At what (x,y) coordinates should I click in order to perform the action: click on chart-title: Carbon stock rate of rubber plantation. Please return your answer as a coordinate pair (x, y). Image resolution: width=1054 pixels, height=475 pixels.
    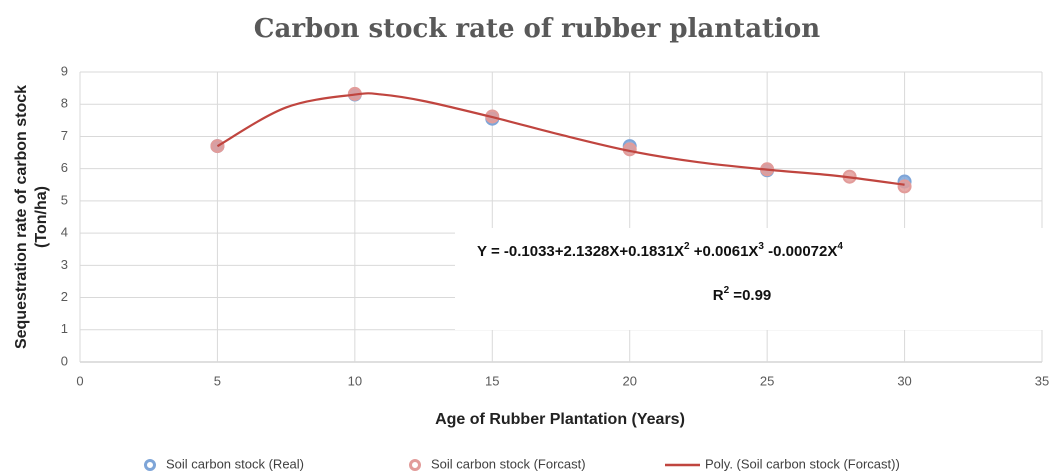
    Looking at the image, I should click on (537, 29).